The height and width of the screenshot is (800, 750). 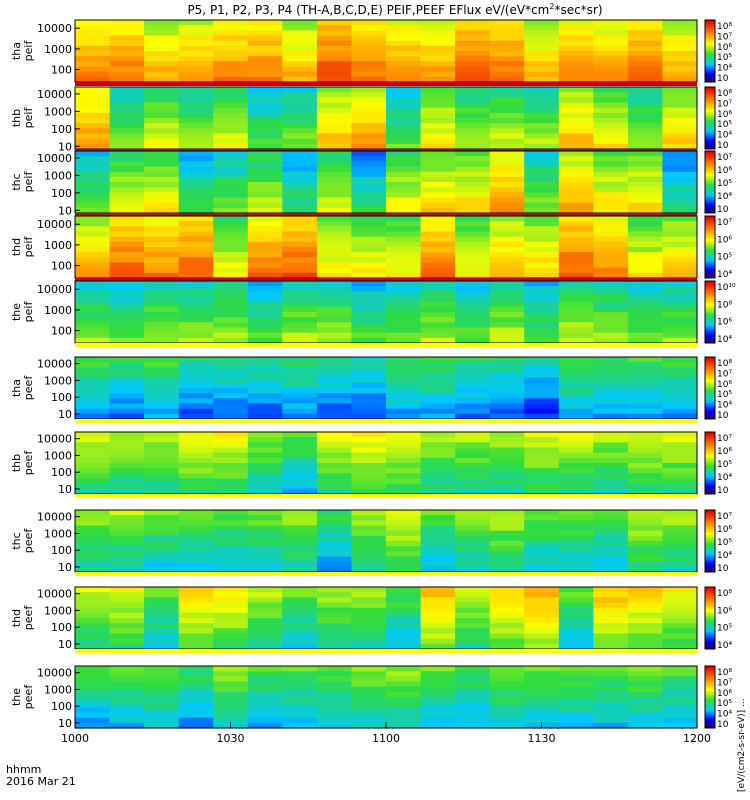 What do you see at coordinates (724, 385) in the screenshot?
I see `colorbar-tick-label: 10⁶` at bounding box center [724, 385].